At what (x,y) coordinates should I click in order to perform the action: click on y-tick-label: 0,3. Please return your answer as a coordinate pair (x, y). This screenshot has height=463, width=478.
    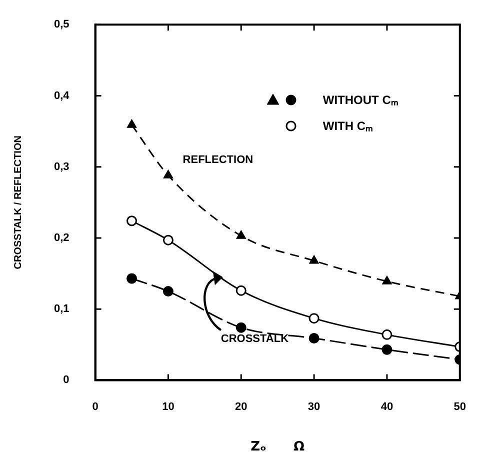
    Looking at the image, I should click on (62, 166).